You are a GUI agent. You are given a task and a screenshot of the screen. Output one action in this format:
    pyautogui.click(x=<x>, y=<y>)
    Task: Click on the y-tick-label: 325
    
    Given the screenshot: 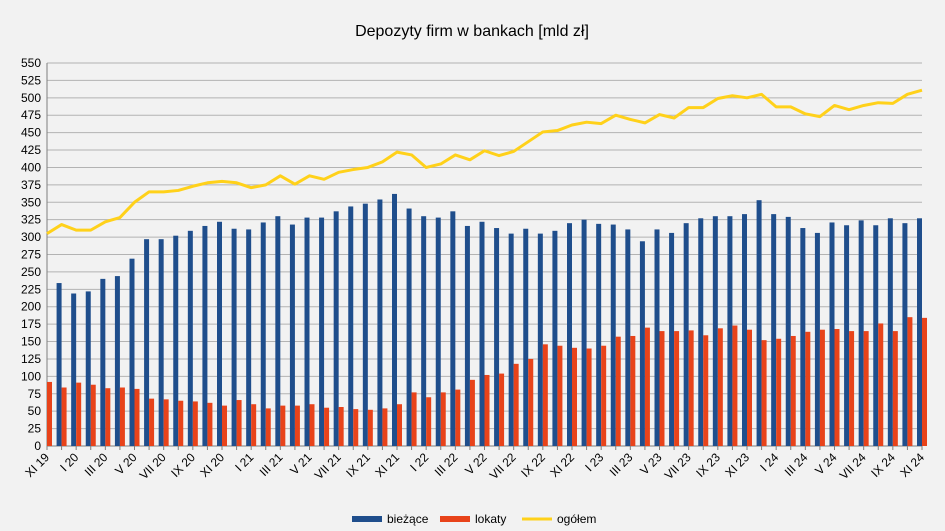 What is the action you would take?
    pyautogui.click(x=31, y=220)
    